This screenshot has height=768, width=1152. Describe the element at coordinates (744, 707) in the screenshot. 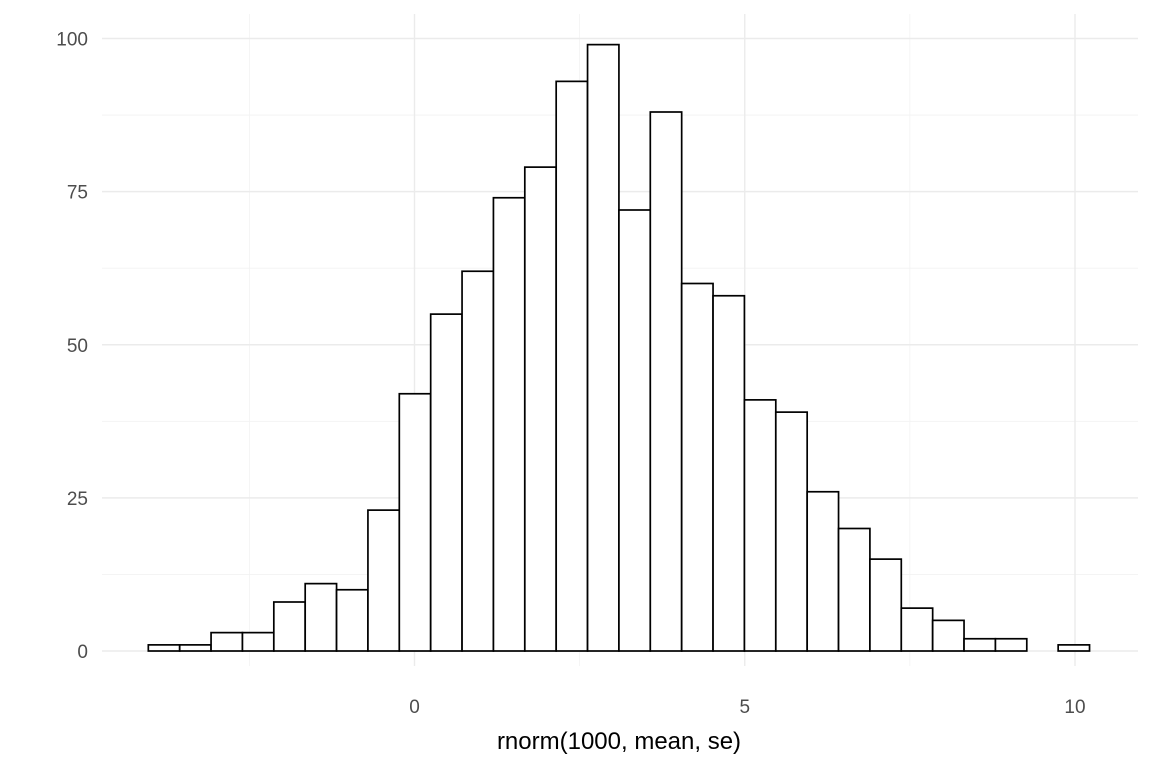

I see `x-tick-label: 5` at that location.